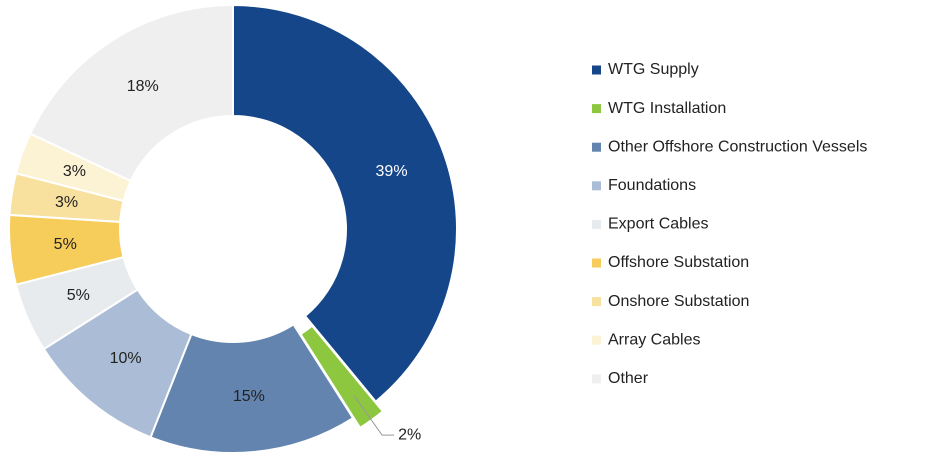  I want to click on legend-label: Foundations, so click(652, 185).